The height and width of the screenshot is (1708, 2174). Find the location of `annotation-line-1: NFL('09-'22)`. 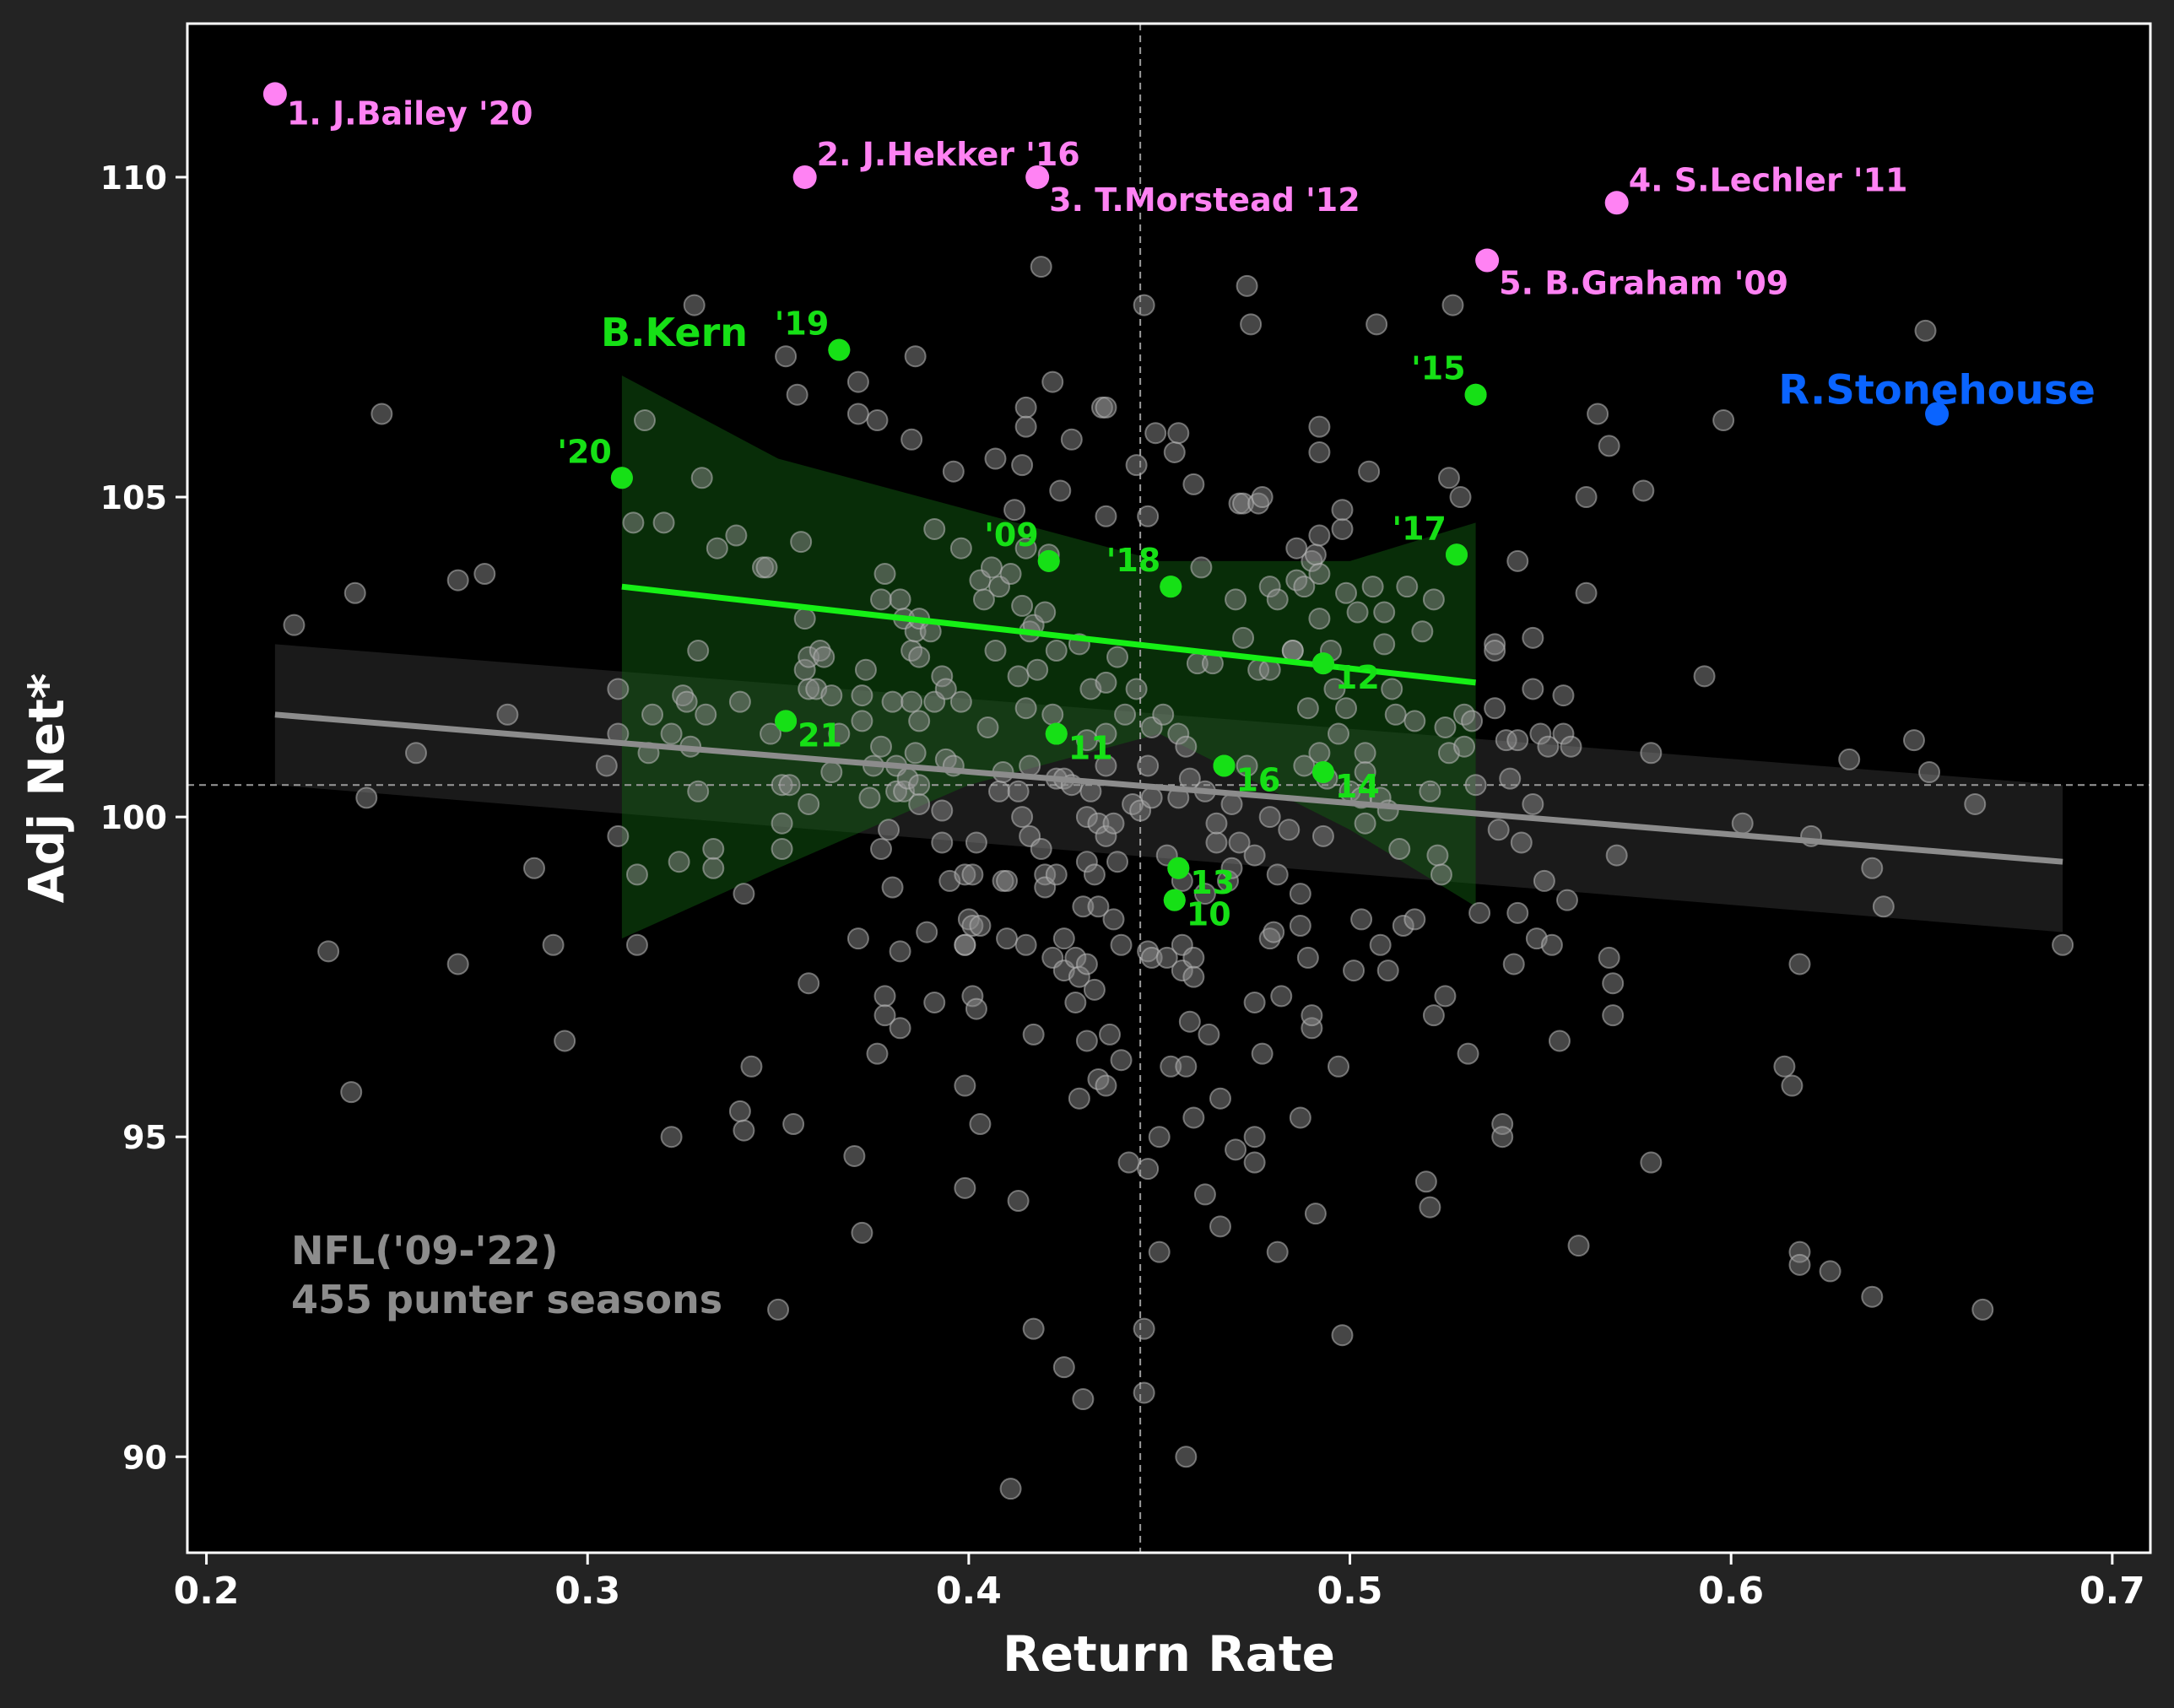

annotation-line-1: NFL('09-'22) is located at coordinates (425, 1250).